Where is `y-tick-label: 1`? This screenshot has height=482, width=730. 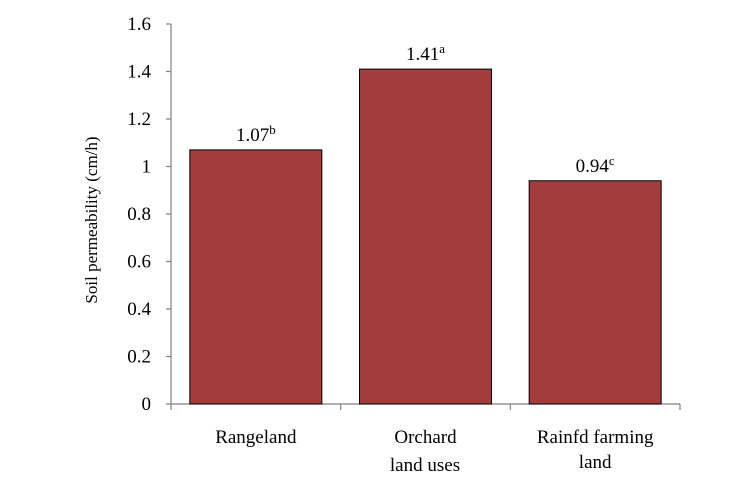
y-tick-label: 1 is located at coordinates (147, 167).